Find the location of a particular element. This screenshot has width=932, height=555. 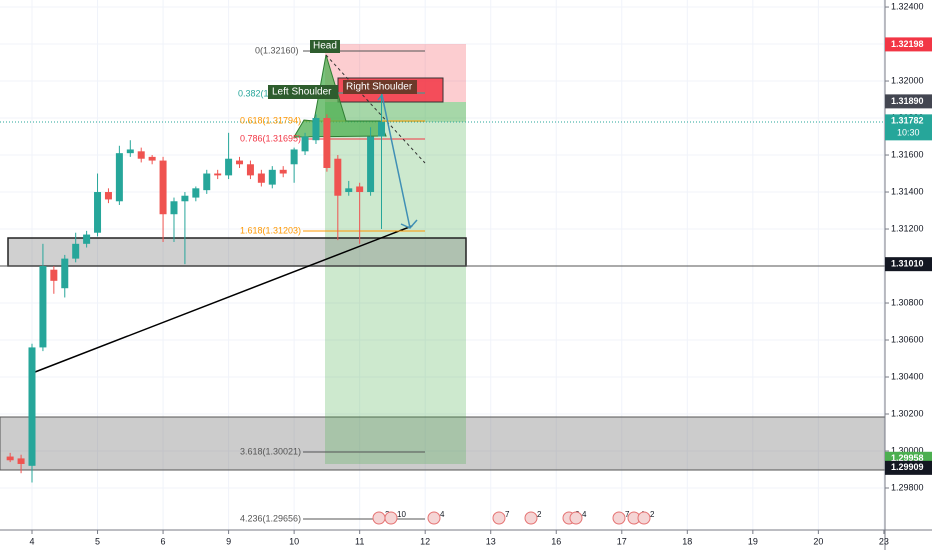

demand-zone is located at coordinates (443, 443).